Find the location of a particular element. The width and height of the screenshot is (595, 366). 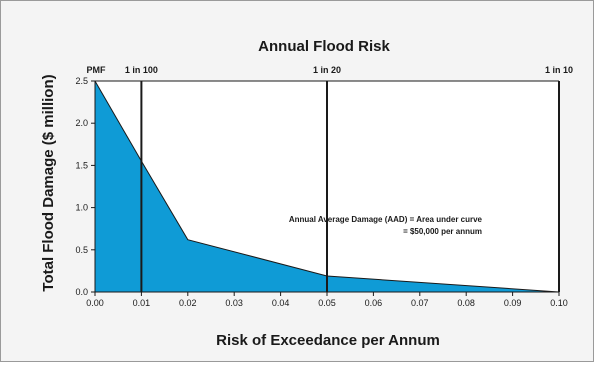

reference-line-label: 1 in 20 is located at coordinates (327, 70).